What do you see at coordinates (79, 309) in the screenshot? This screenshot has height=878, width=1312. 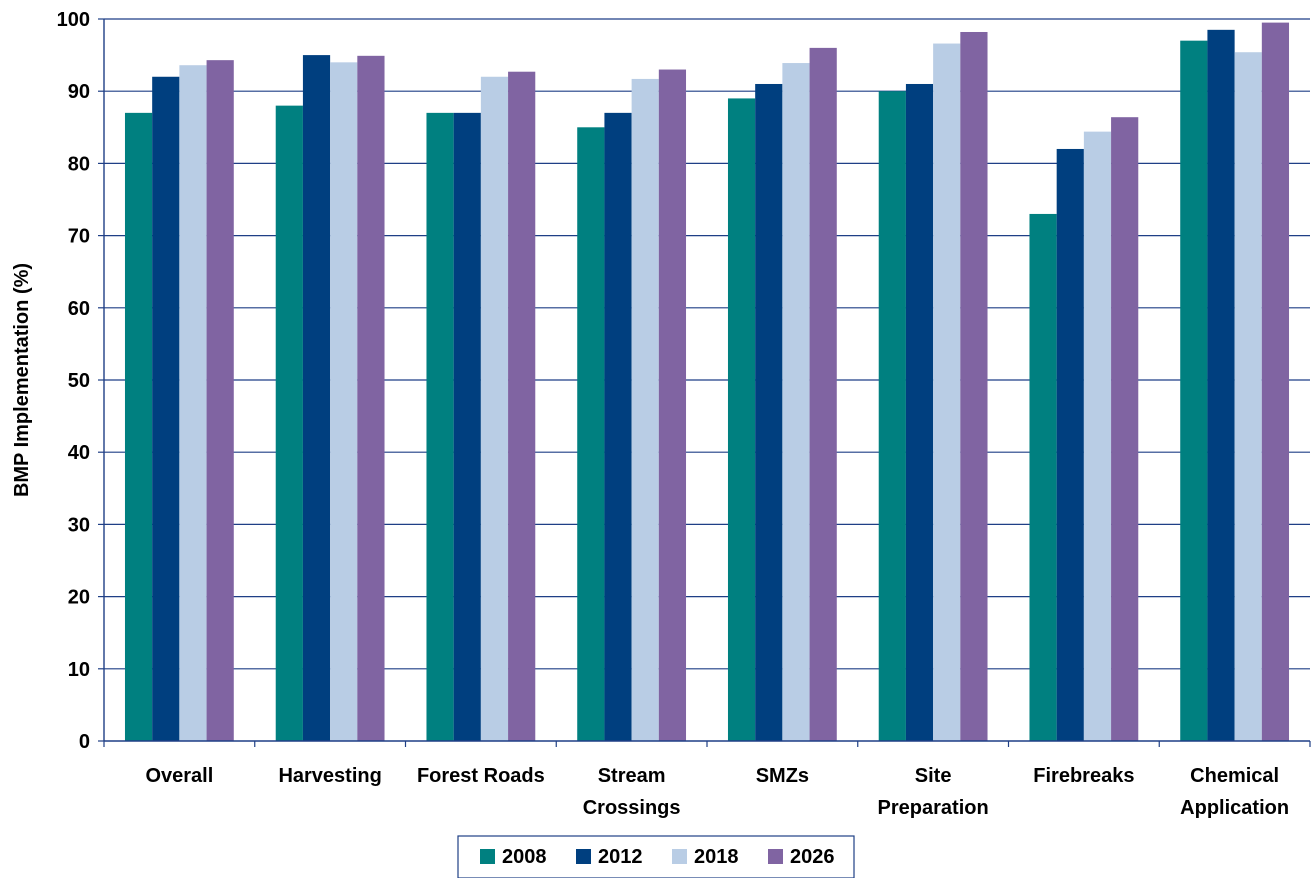 I see `y-tick-label: 60` at bounding box center [79, 309].